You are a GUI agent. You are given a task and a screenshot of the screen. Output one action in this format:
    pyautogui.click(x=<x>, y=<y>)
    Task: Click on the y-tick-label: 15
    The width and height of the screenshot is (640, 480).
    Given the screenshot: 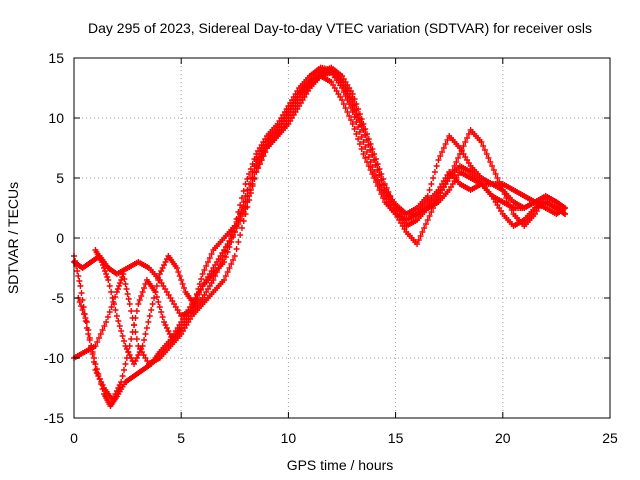 What is the action you would take?
    pyautogui.click(x=56, y=58)
    